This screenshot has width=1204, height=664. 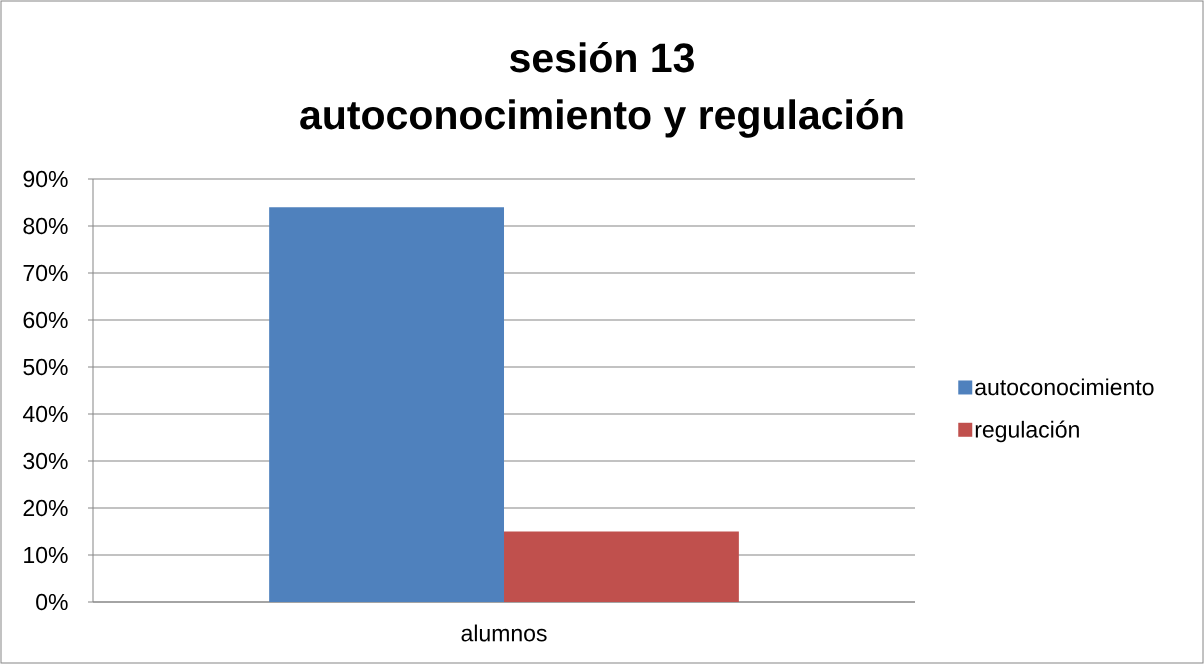 I want to click on y-tick-label: 70%, so click(x=45, y=273).